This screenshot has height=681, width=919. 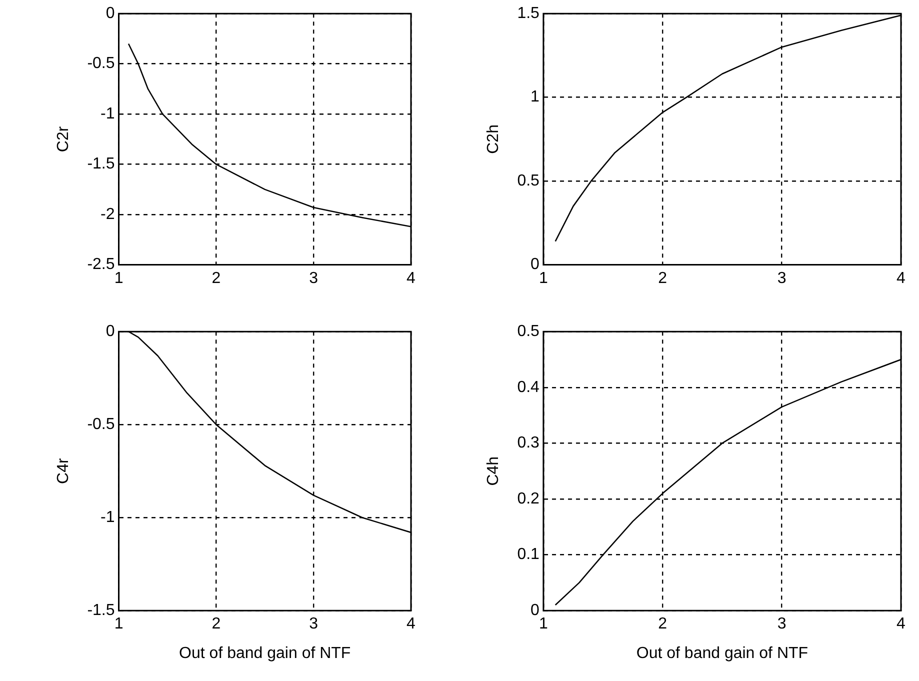 I want to click on y-axis-title: C4r, so click(x=63, y=471).